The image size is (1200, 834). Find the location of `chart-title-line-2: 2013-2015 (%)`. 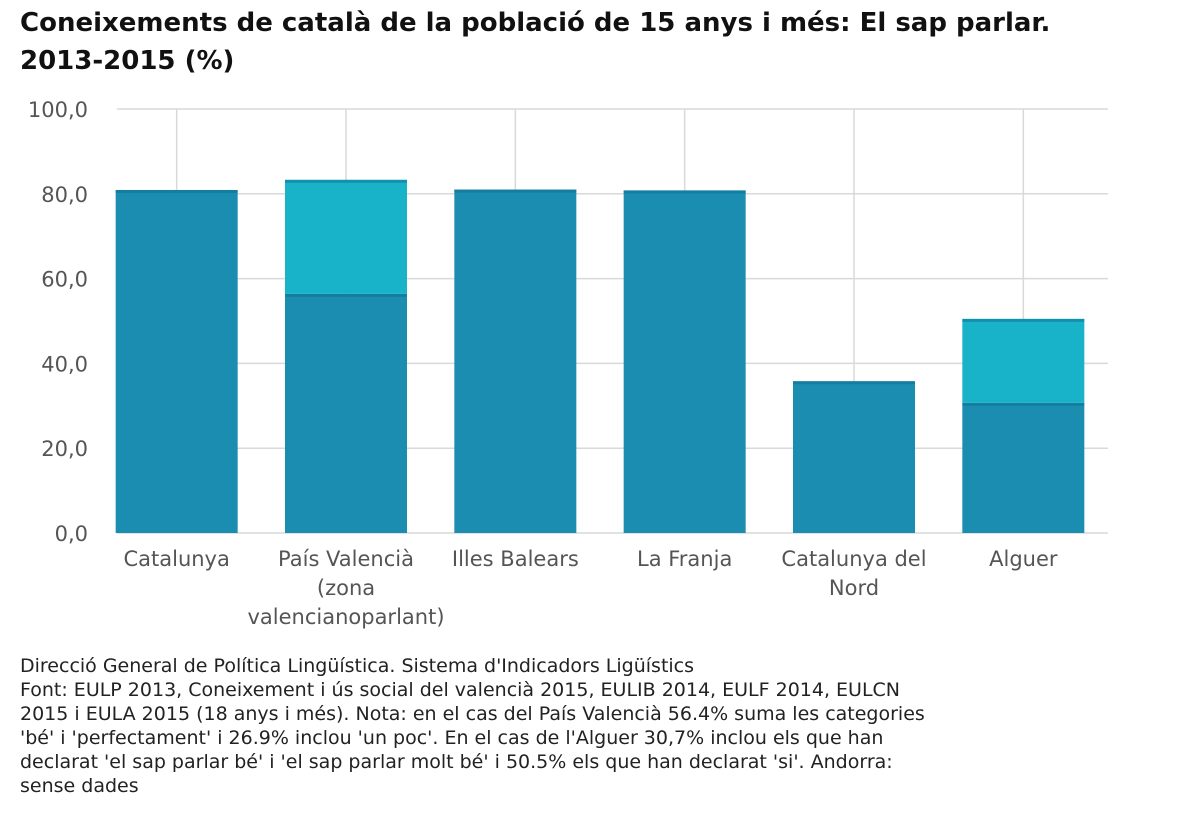

chart-title-line-2: 2013-2015 (%) is located at coordinates (127, 61).